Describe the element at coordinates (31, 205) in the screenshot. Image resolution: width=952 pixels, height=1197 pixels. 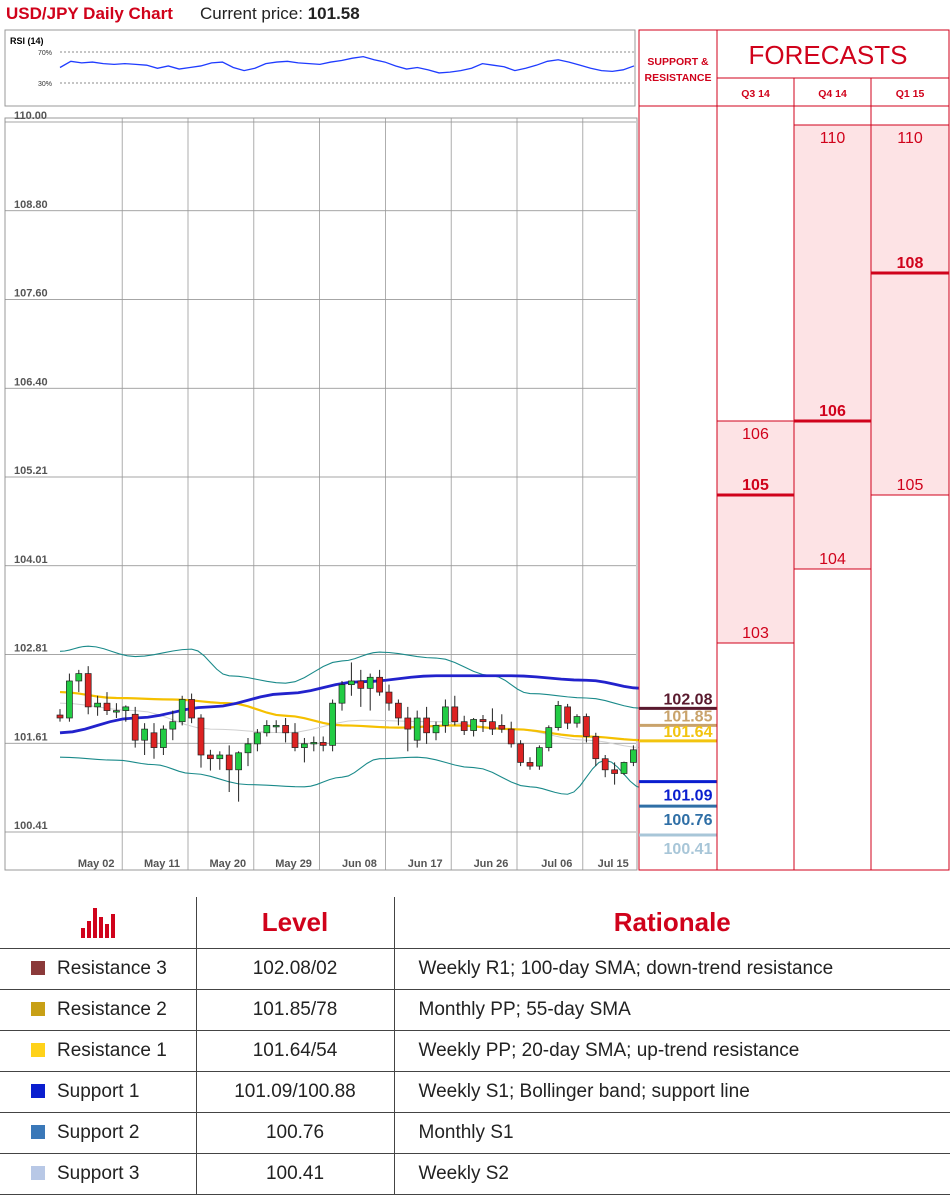
I see `y-tick-label: 108.80` at that location.